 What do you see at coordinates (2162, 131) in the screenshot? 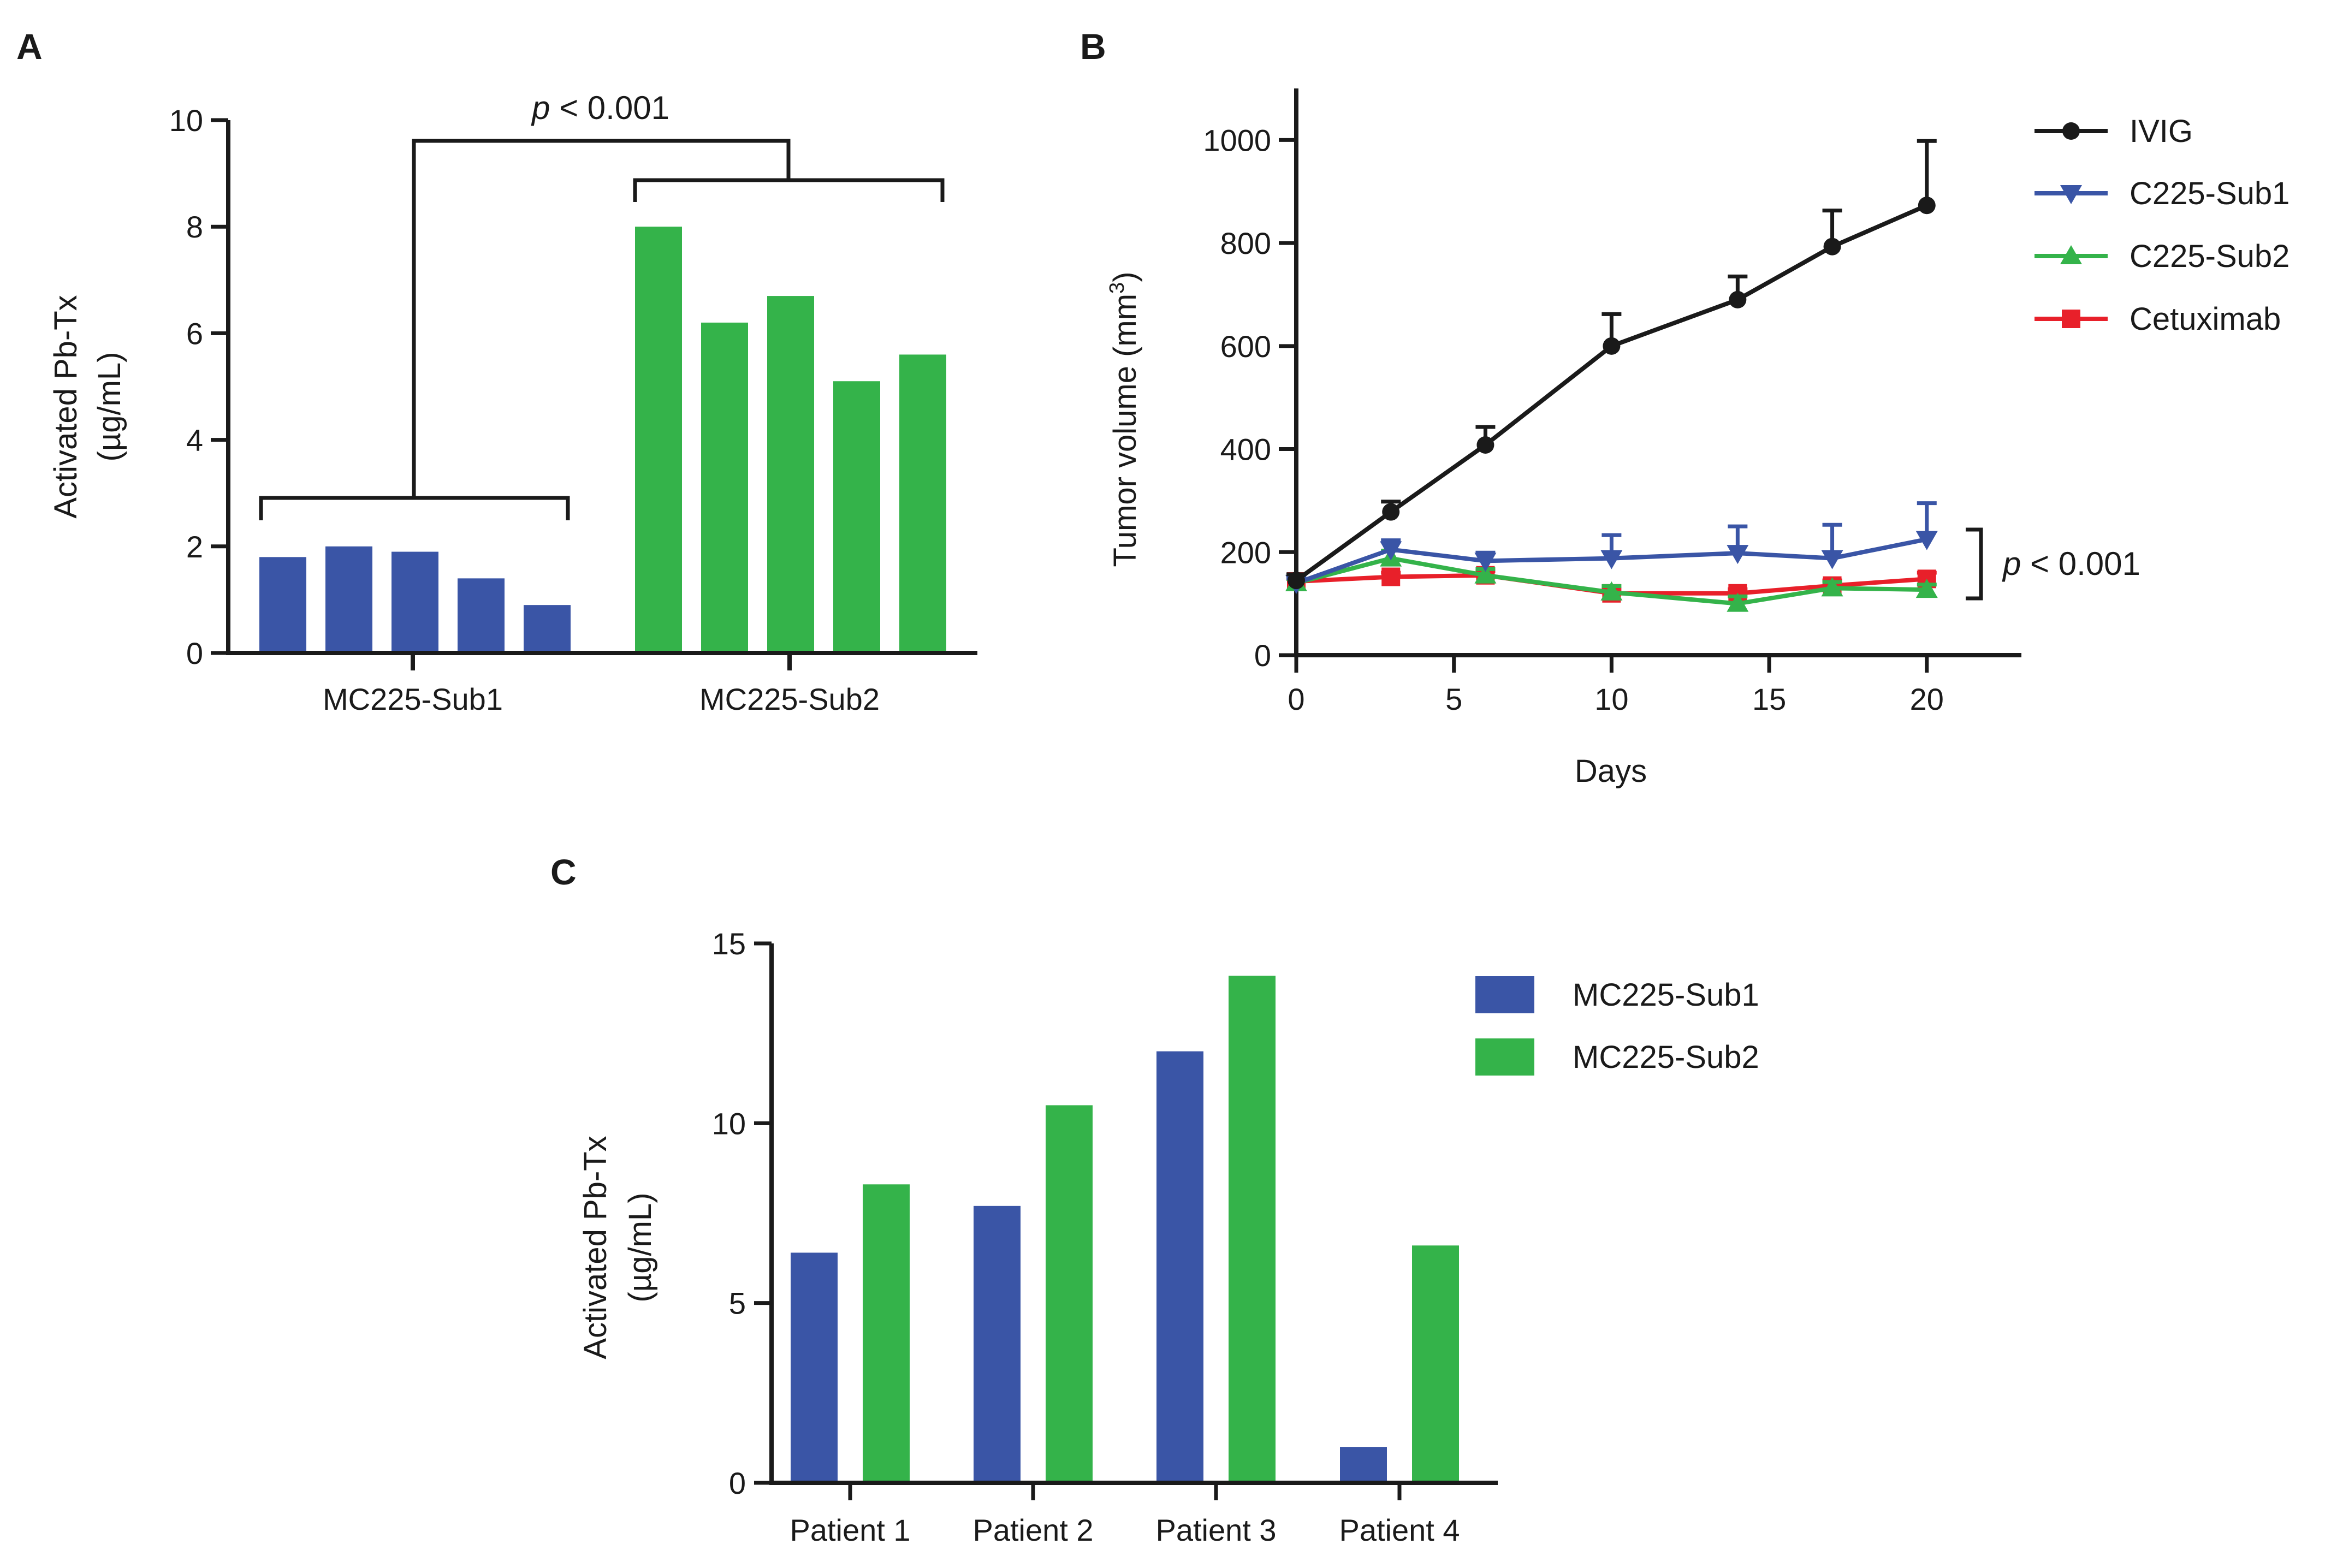
I see `legend-label-ivig: IVIG` at bounding box center [2162, 131].